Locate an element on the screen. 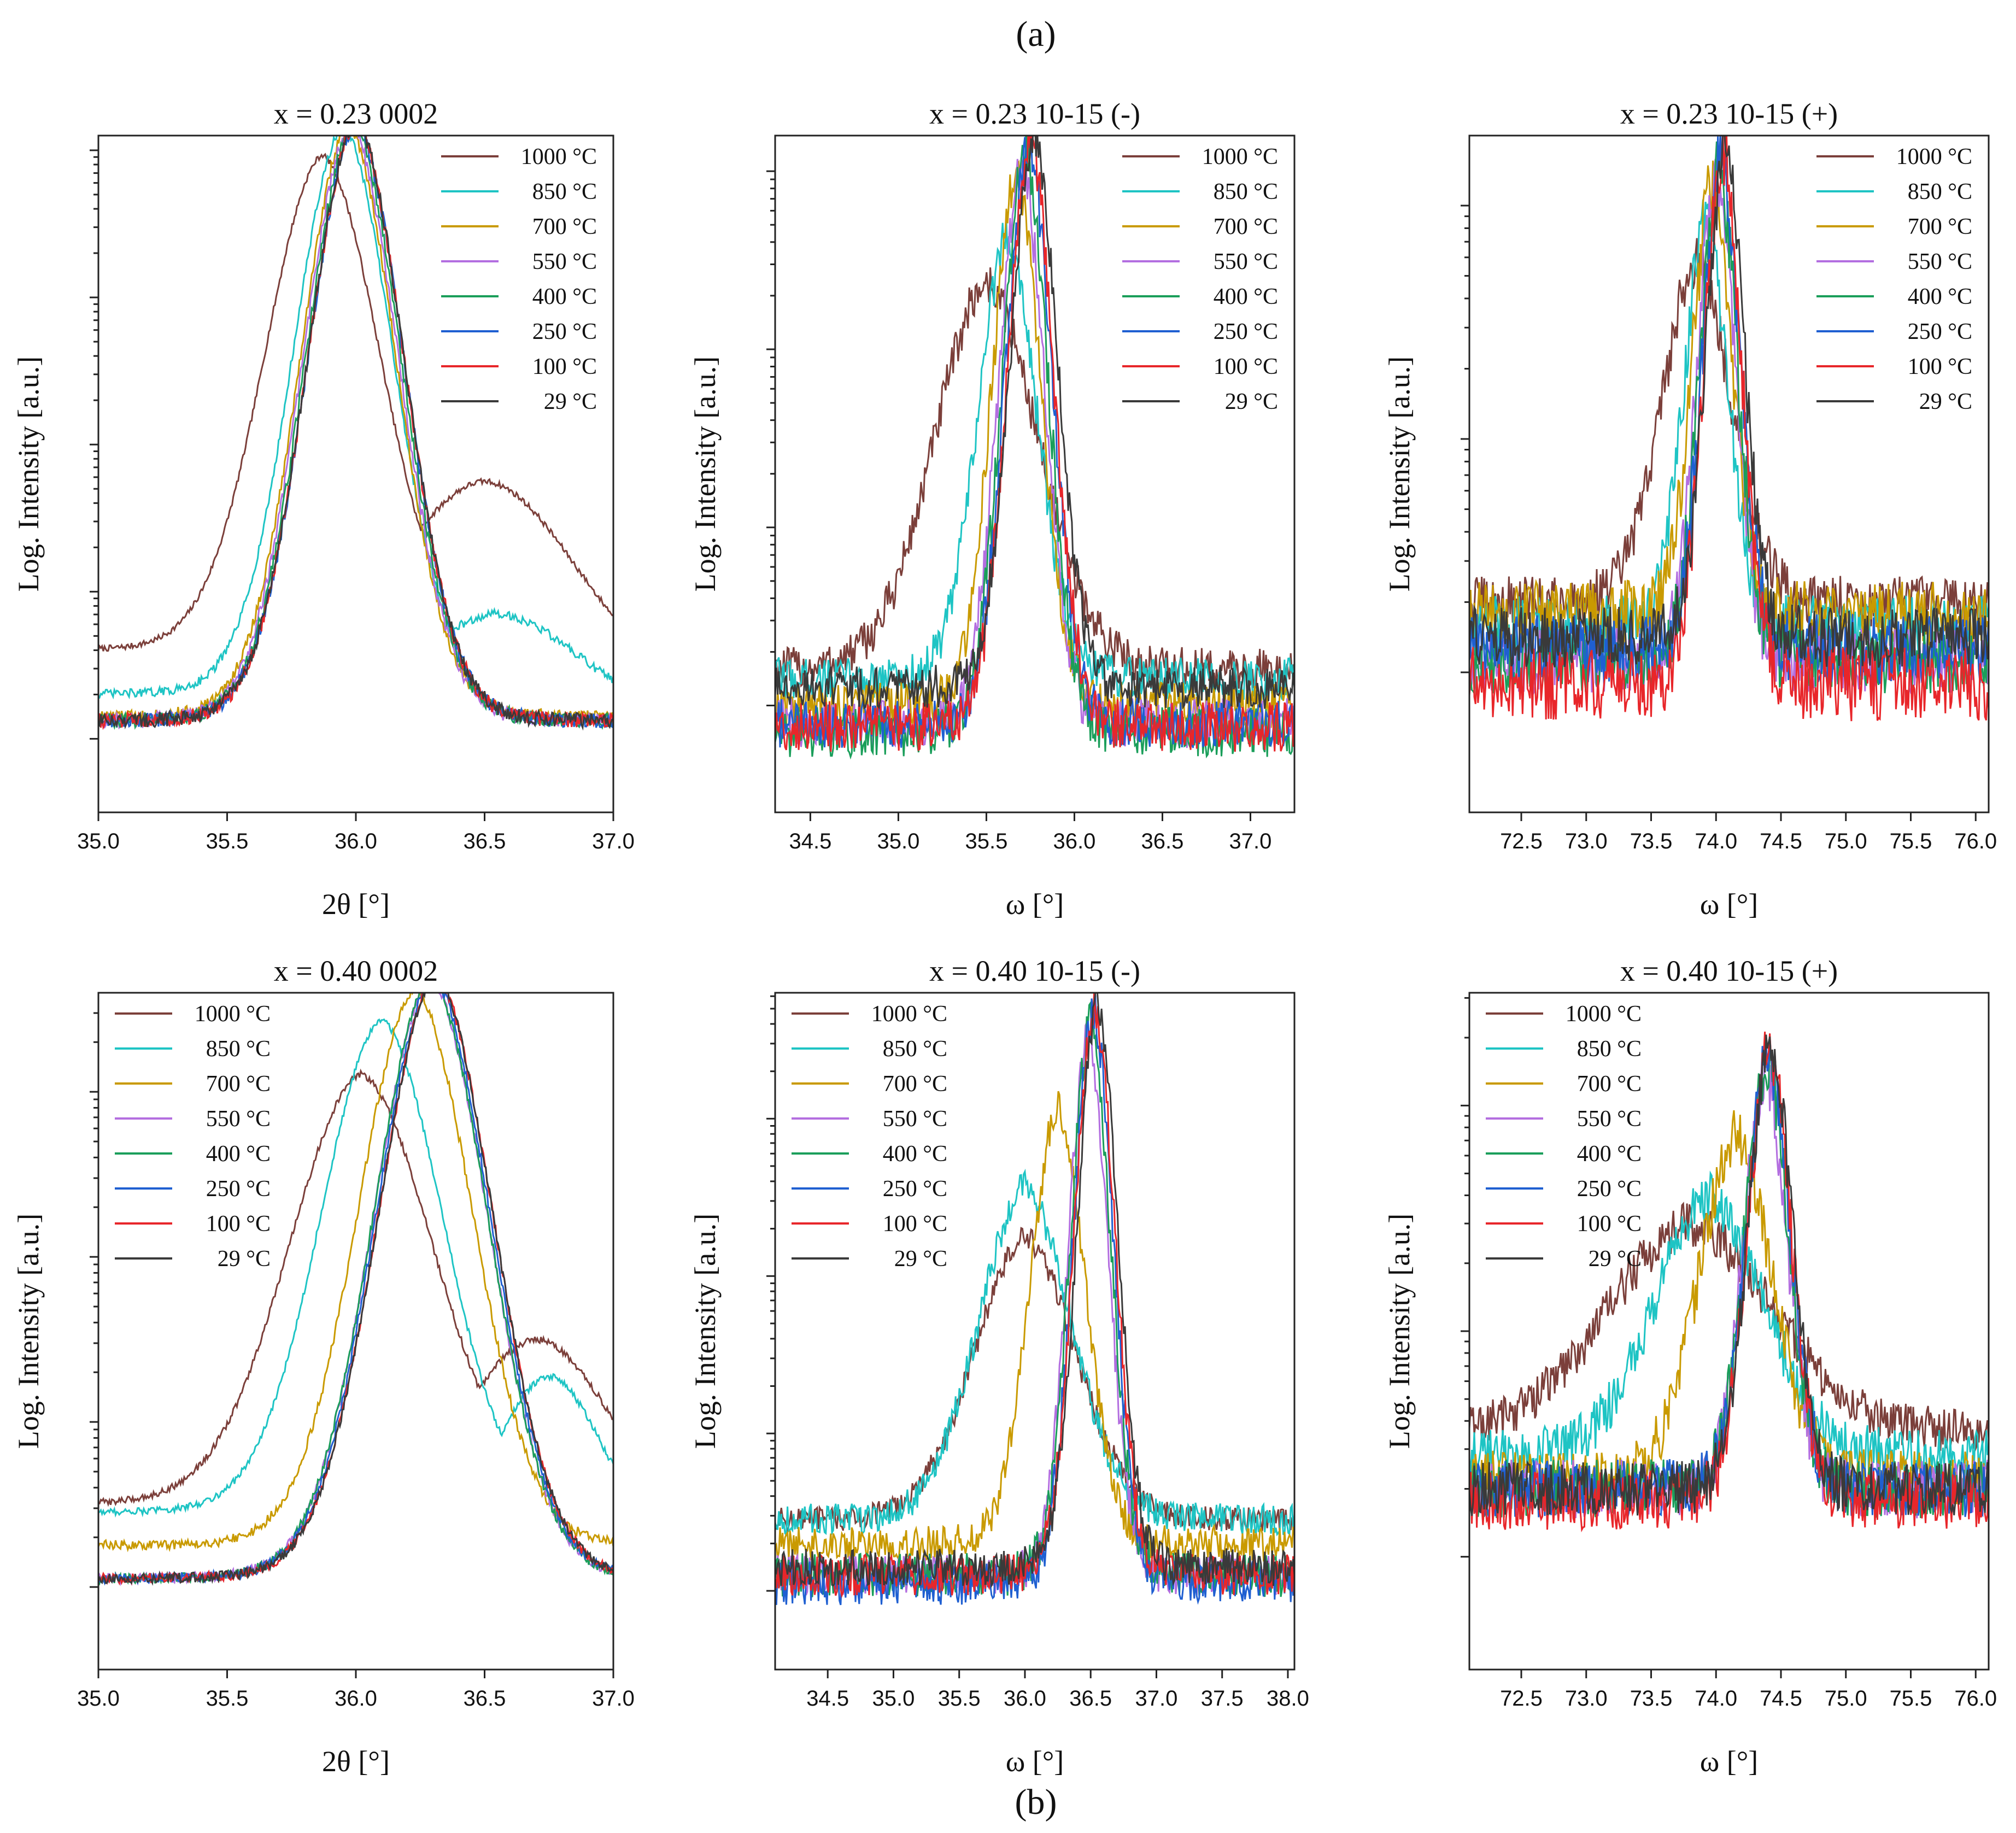 The height and width of the screenshot is (1833, 2016). x-tick-label: 37.5 is located at coordinates (1222, 1698).